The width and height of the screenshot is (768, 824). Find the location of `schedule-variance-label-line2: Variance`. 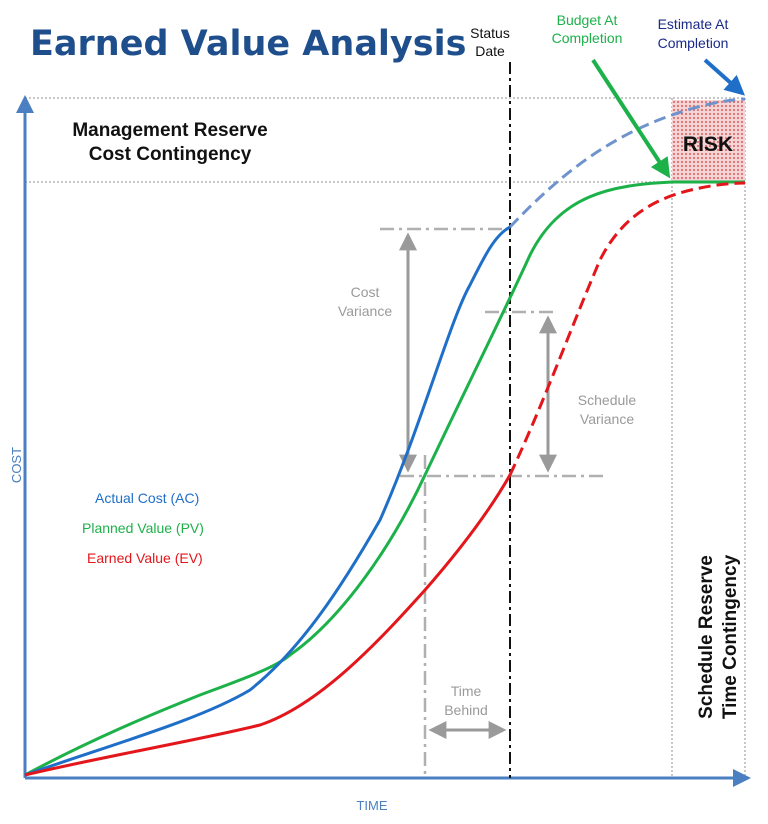

schedule-variance-label-line2: Variance is located at coordinates (607, 419).